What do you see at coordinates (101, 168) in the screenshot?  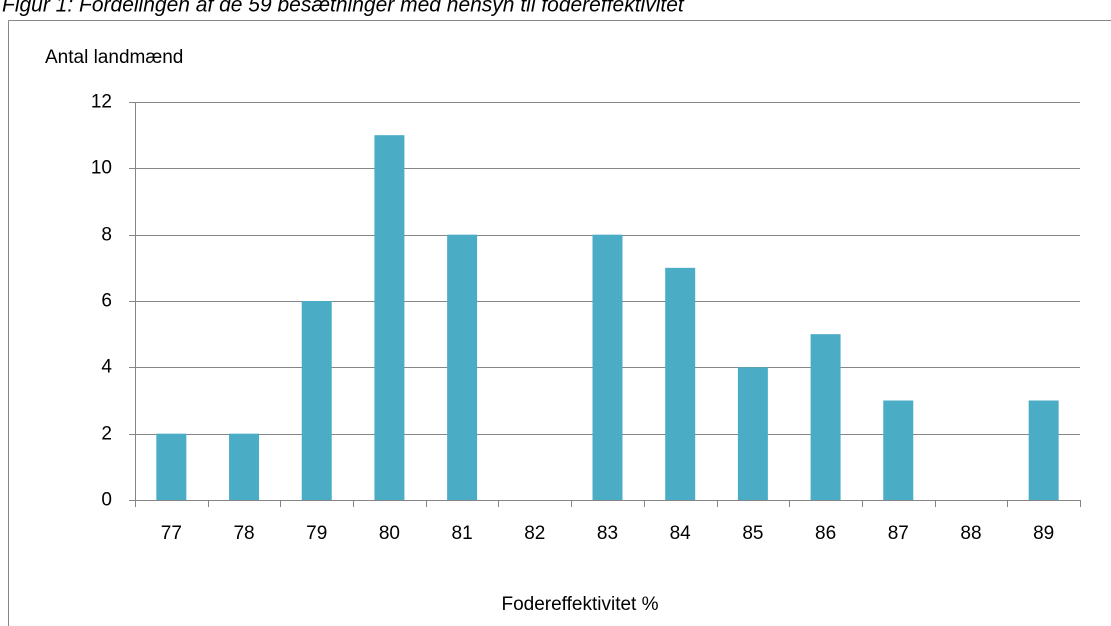 I see `y-tick-label: 10` at bounding box center [101, 168].